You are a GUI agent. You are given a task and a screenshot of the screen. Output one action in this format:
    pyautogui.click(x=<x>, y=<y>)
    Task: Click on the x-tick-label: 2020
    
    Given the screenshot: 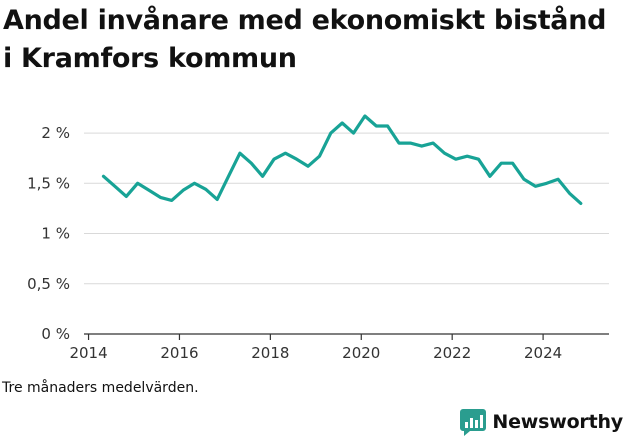 What is the action you would take?
    pyautogui.click(x=361, y=353)
    